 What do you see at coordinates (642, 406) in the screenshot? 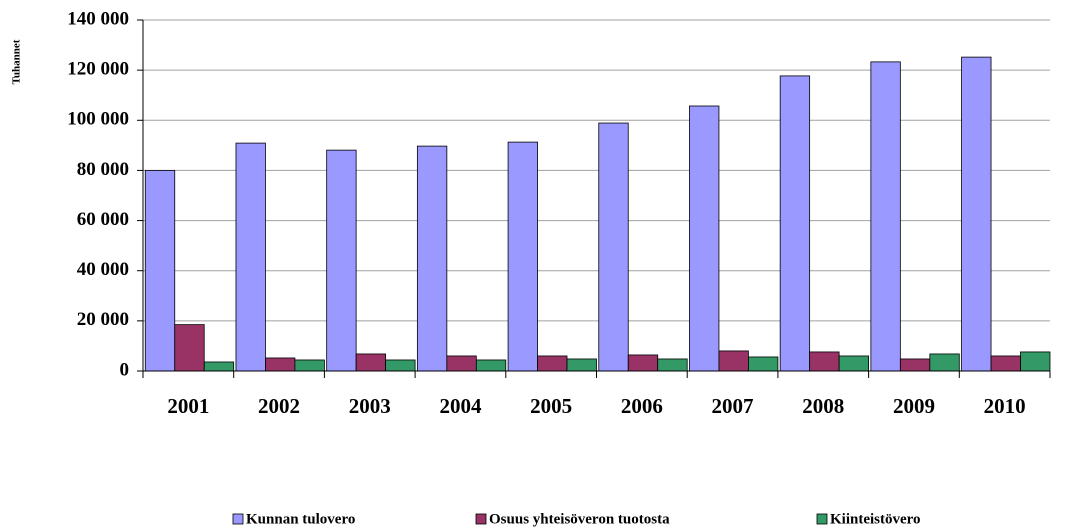
I see `x-tick-label: 2006` at bounding box center [642, 406].